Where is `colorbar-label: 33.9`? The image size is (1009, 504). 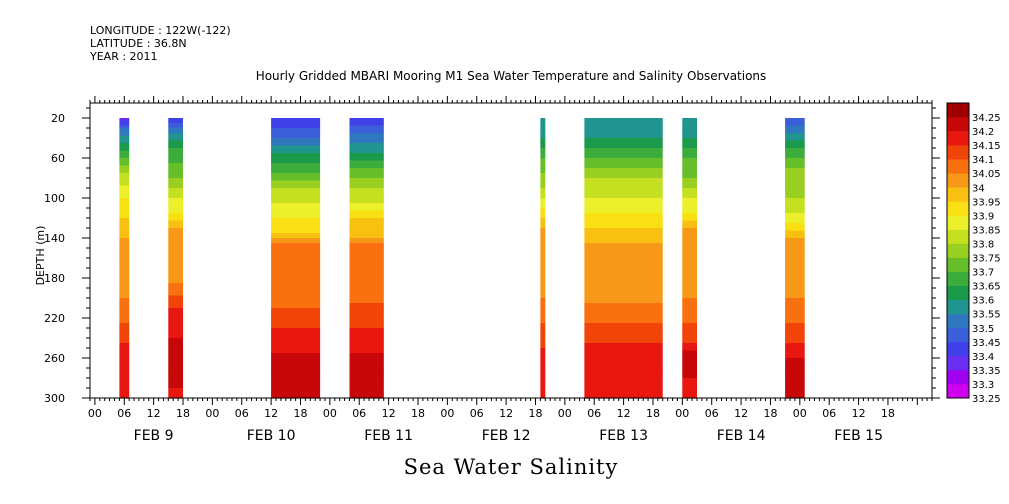 colorbar-label: 33.9 is located at coordinates (983, 216).